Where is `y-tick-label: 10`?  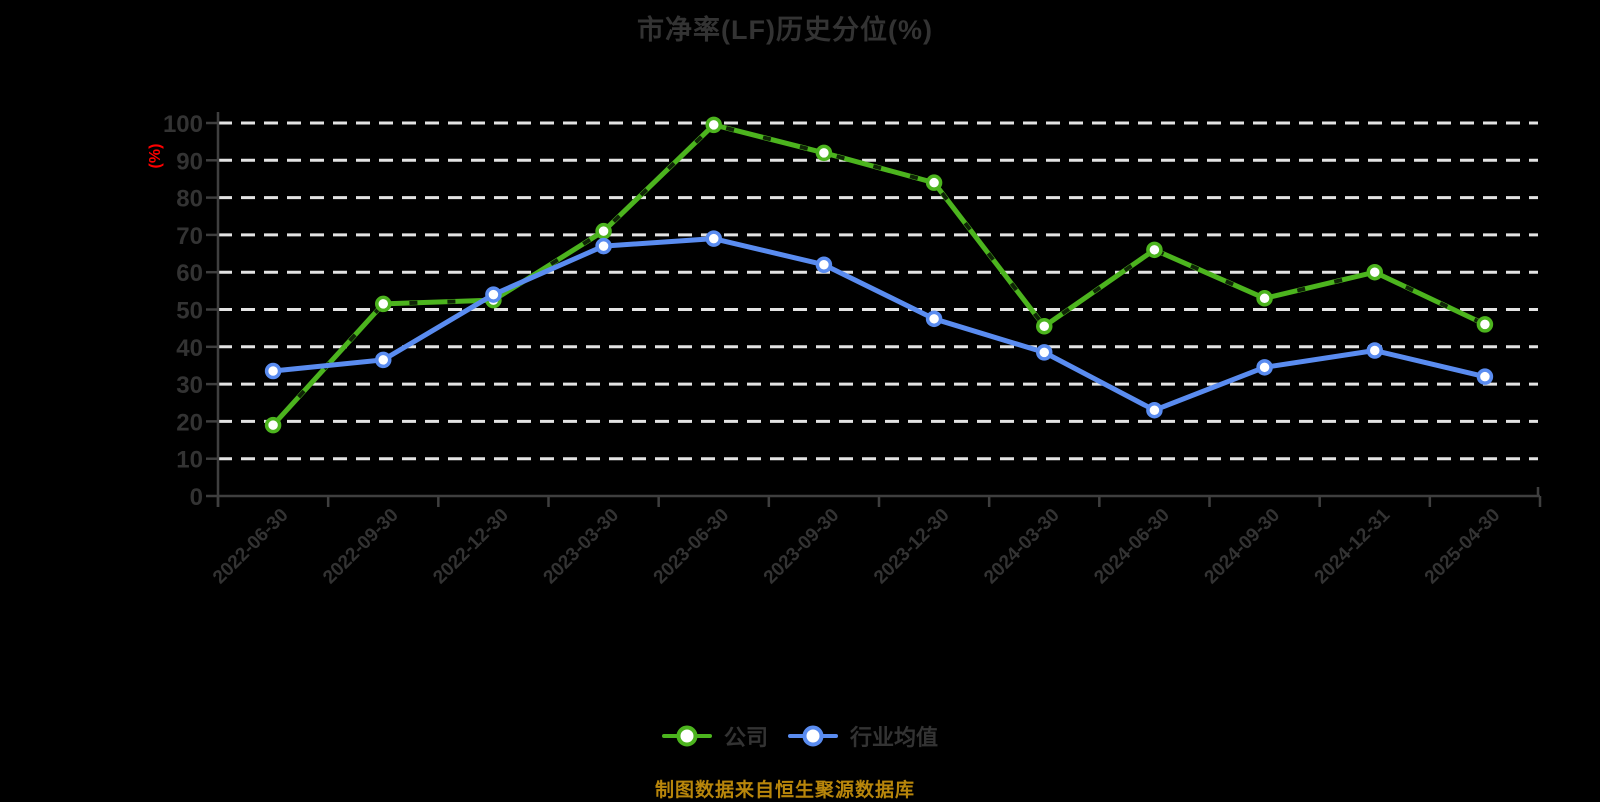
y-tick-label: 10 is located at coordinates (189, 460).